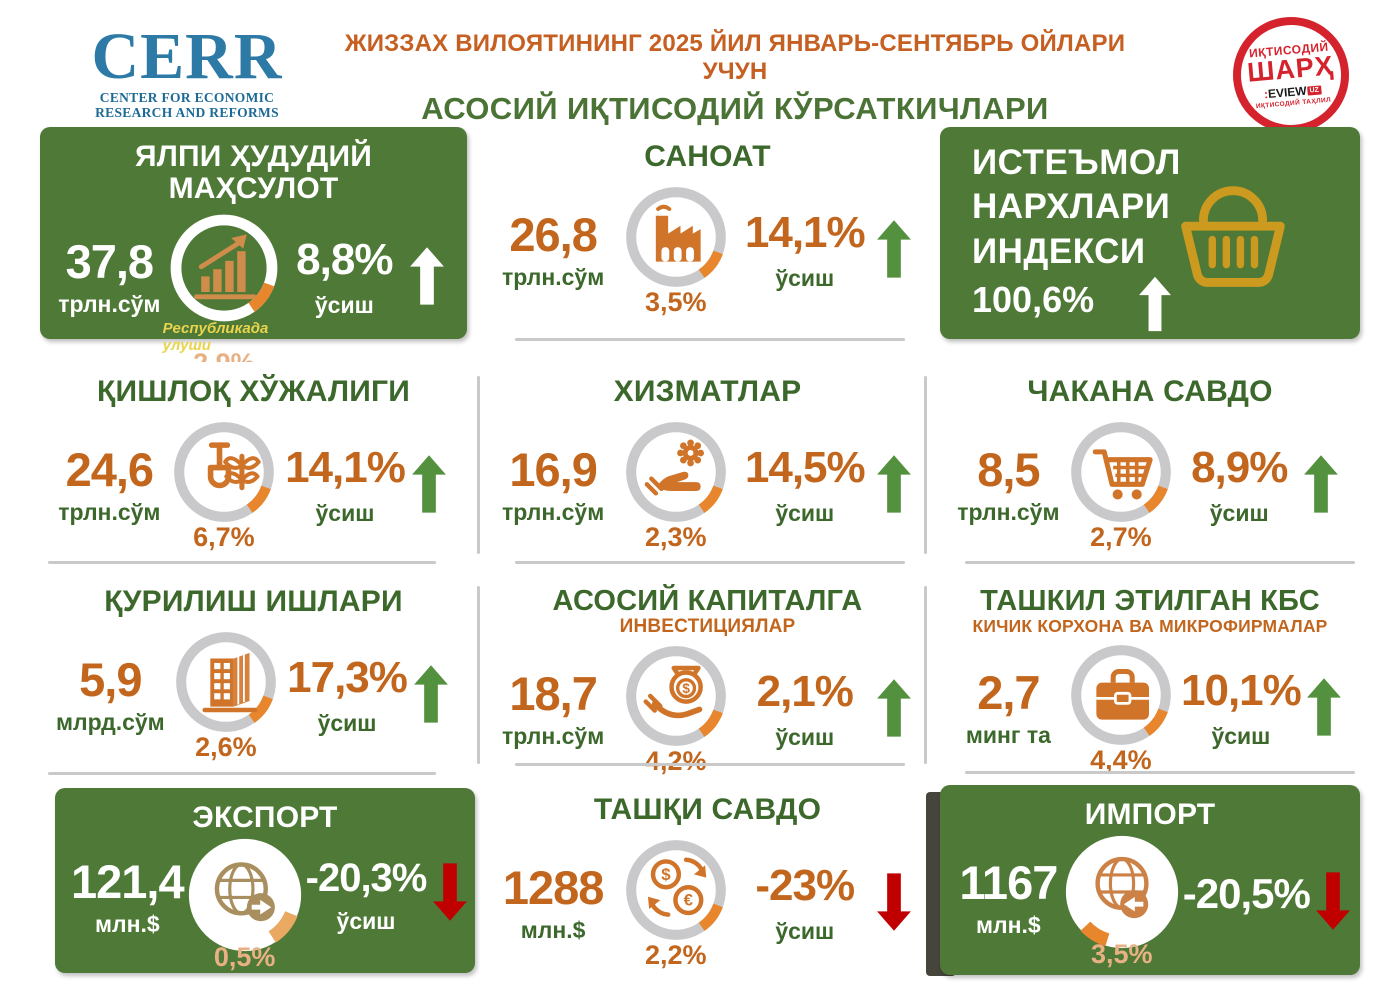 This screenshot has width=1400, height=990. What do you see at coordinates (1121, 695) in the screenshot?
I see `briefcase-icon` at bounding box center [1121, 695].